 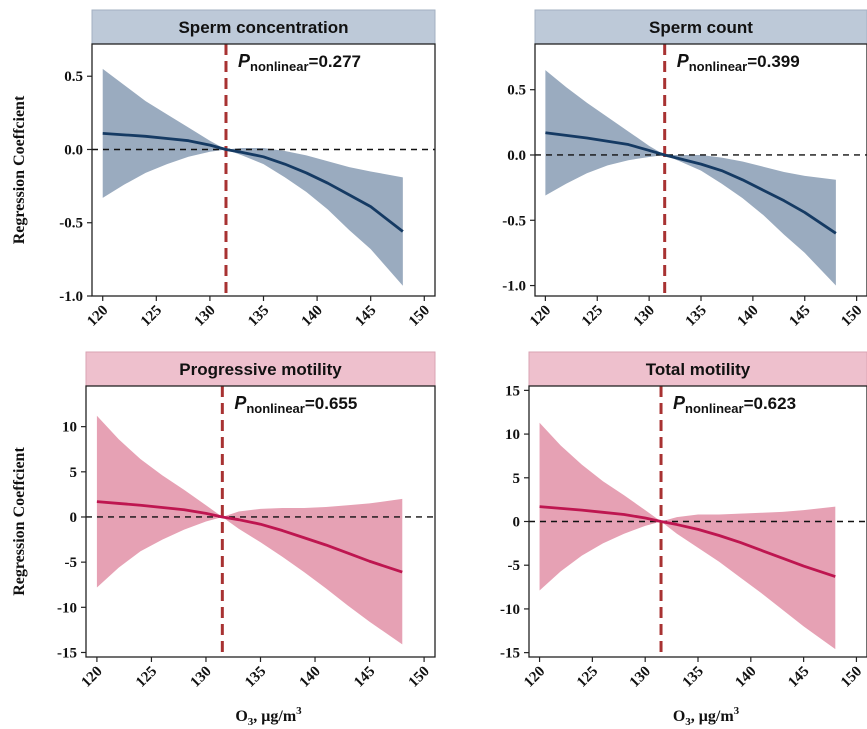 I want to click on p-value-annotation: Pnonlinear=0.655, so click(x=295, y=404).